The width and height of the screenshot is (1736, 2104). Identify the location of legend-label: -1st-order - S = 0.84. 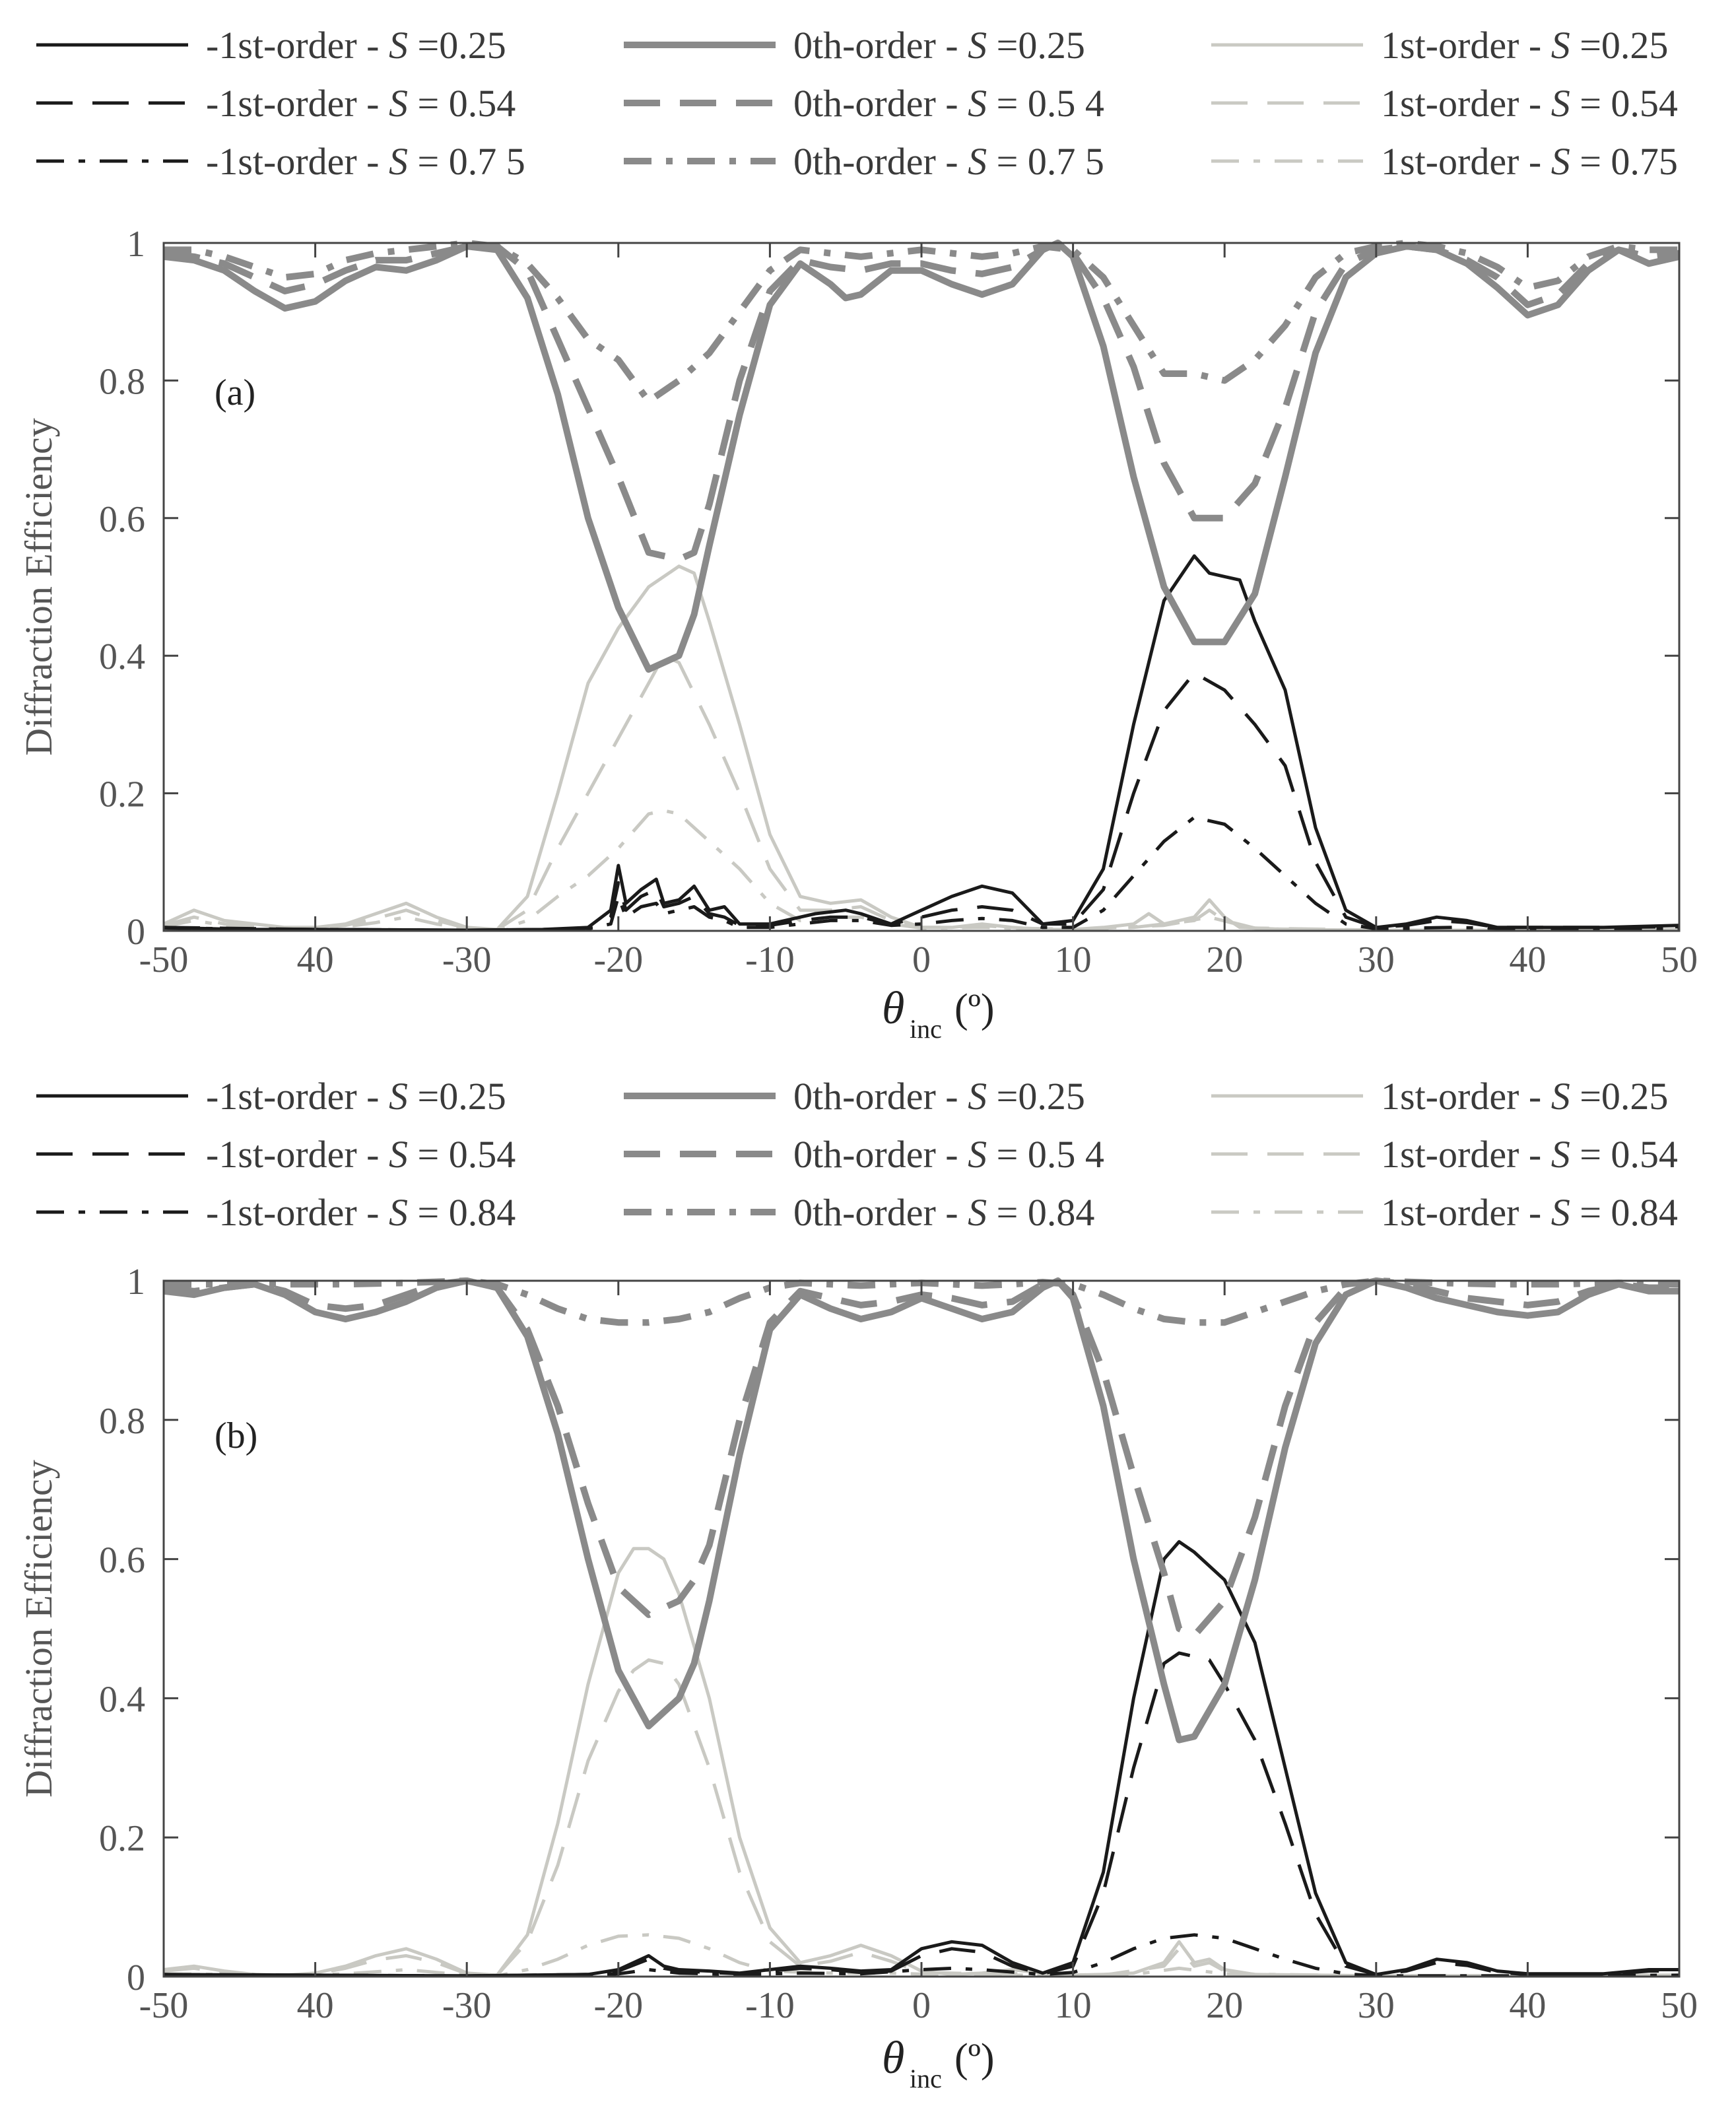
(361, 1212).